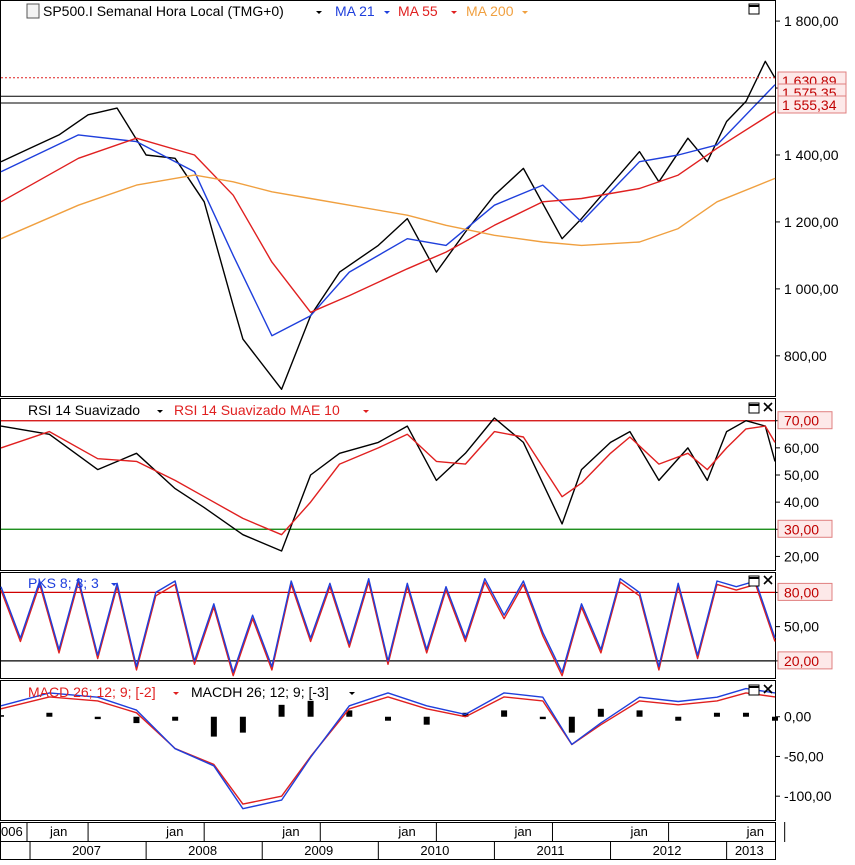  I want to click on pks-panel: 80,00 50,00 20,00 PKS 8; 3; 3, so click(416, 625).